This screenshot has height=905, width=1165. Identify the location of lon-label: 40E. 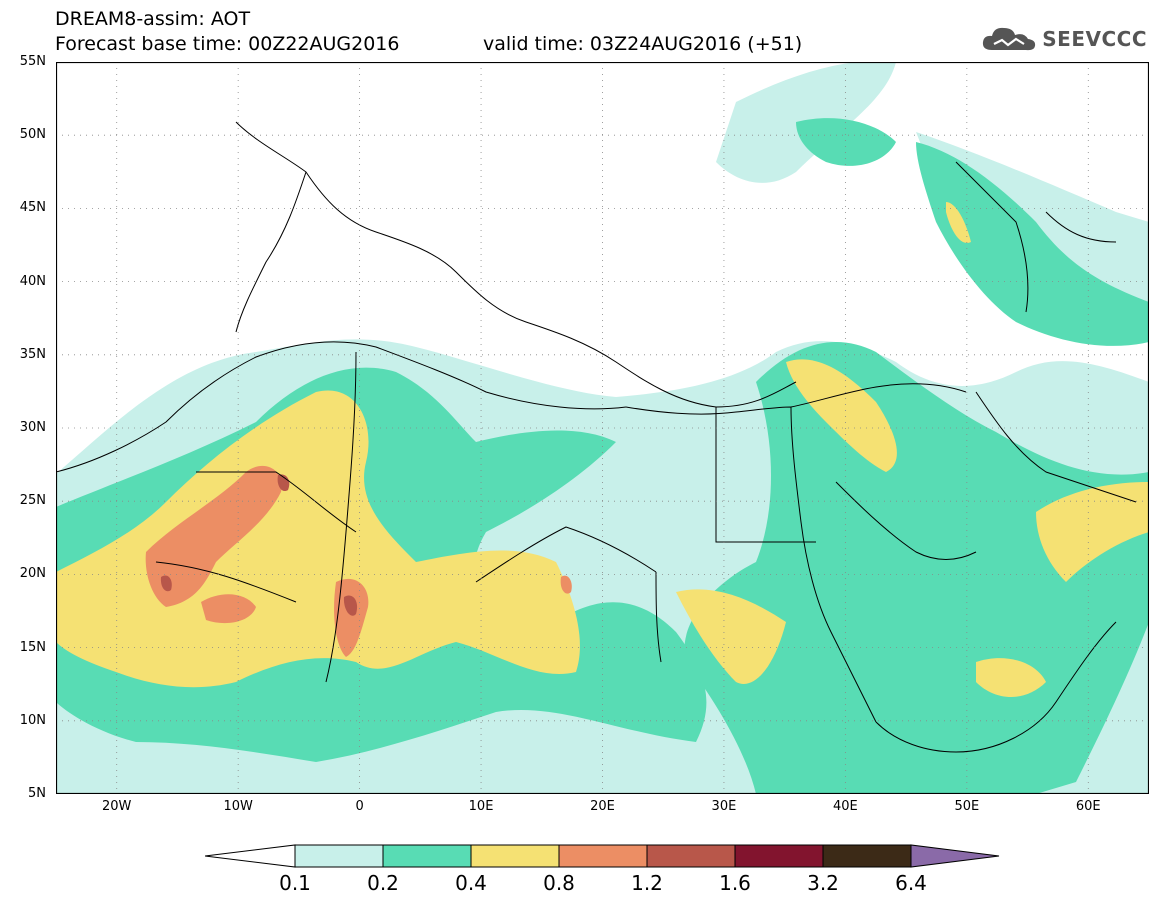
(845, 806).